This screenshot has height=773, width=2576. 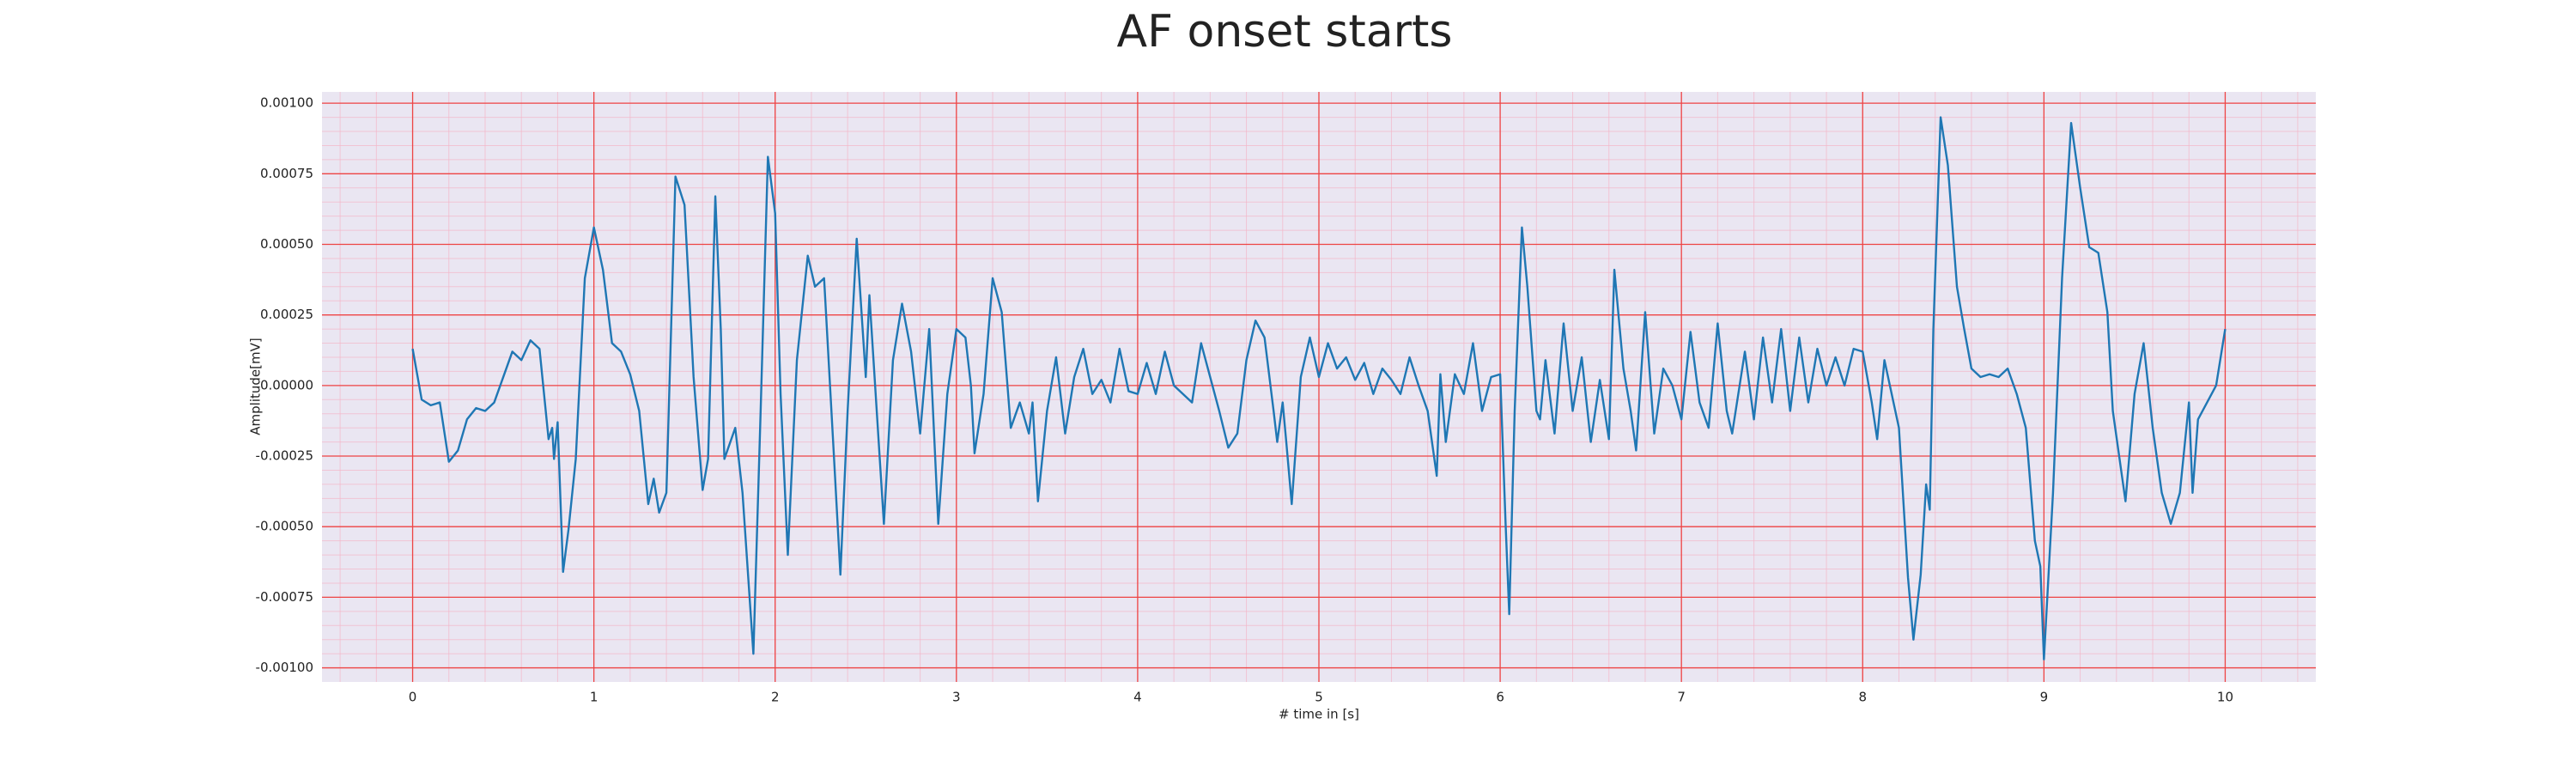 I want to click on y-tick-label: 0.00050, so click(x=286, y=244).